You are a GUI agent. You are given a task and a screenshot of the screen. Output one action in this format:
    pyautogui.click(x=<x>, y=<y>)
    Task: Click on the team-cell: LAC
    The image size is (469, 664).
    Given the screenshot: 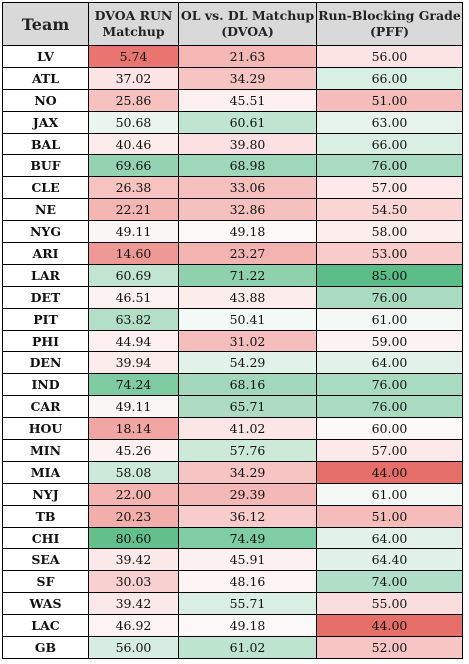 What is the action you would take?
    pyautogui.click(x=45, y=626)
    